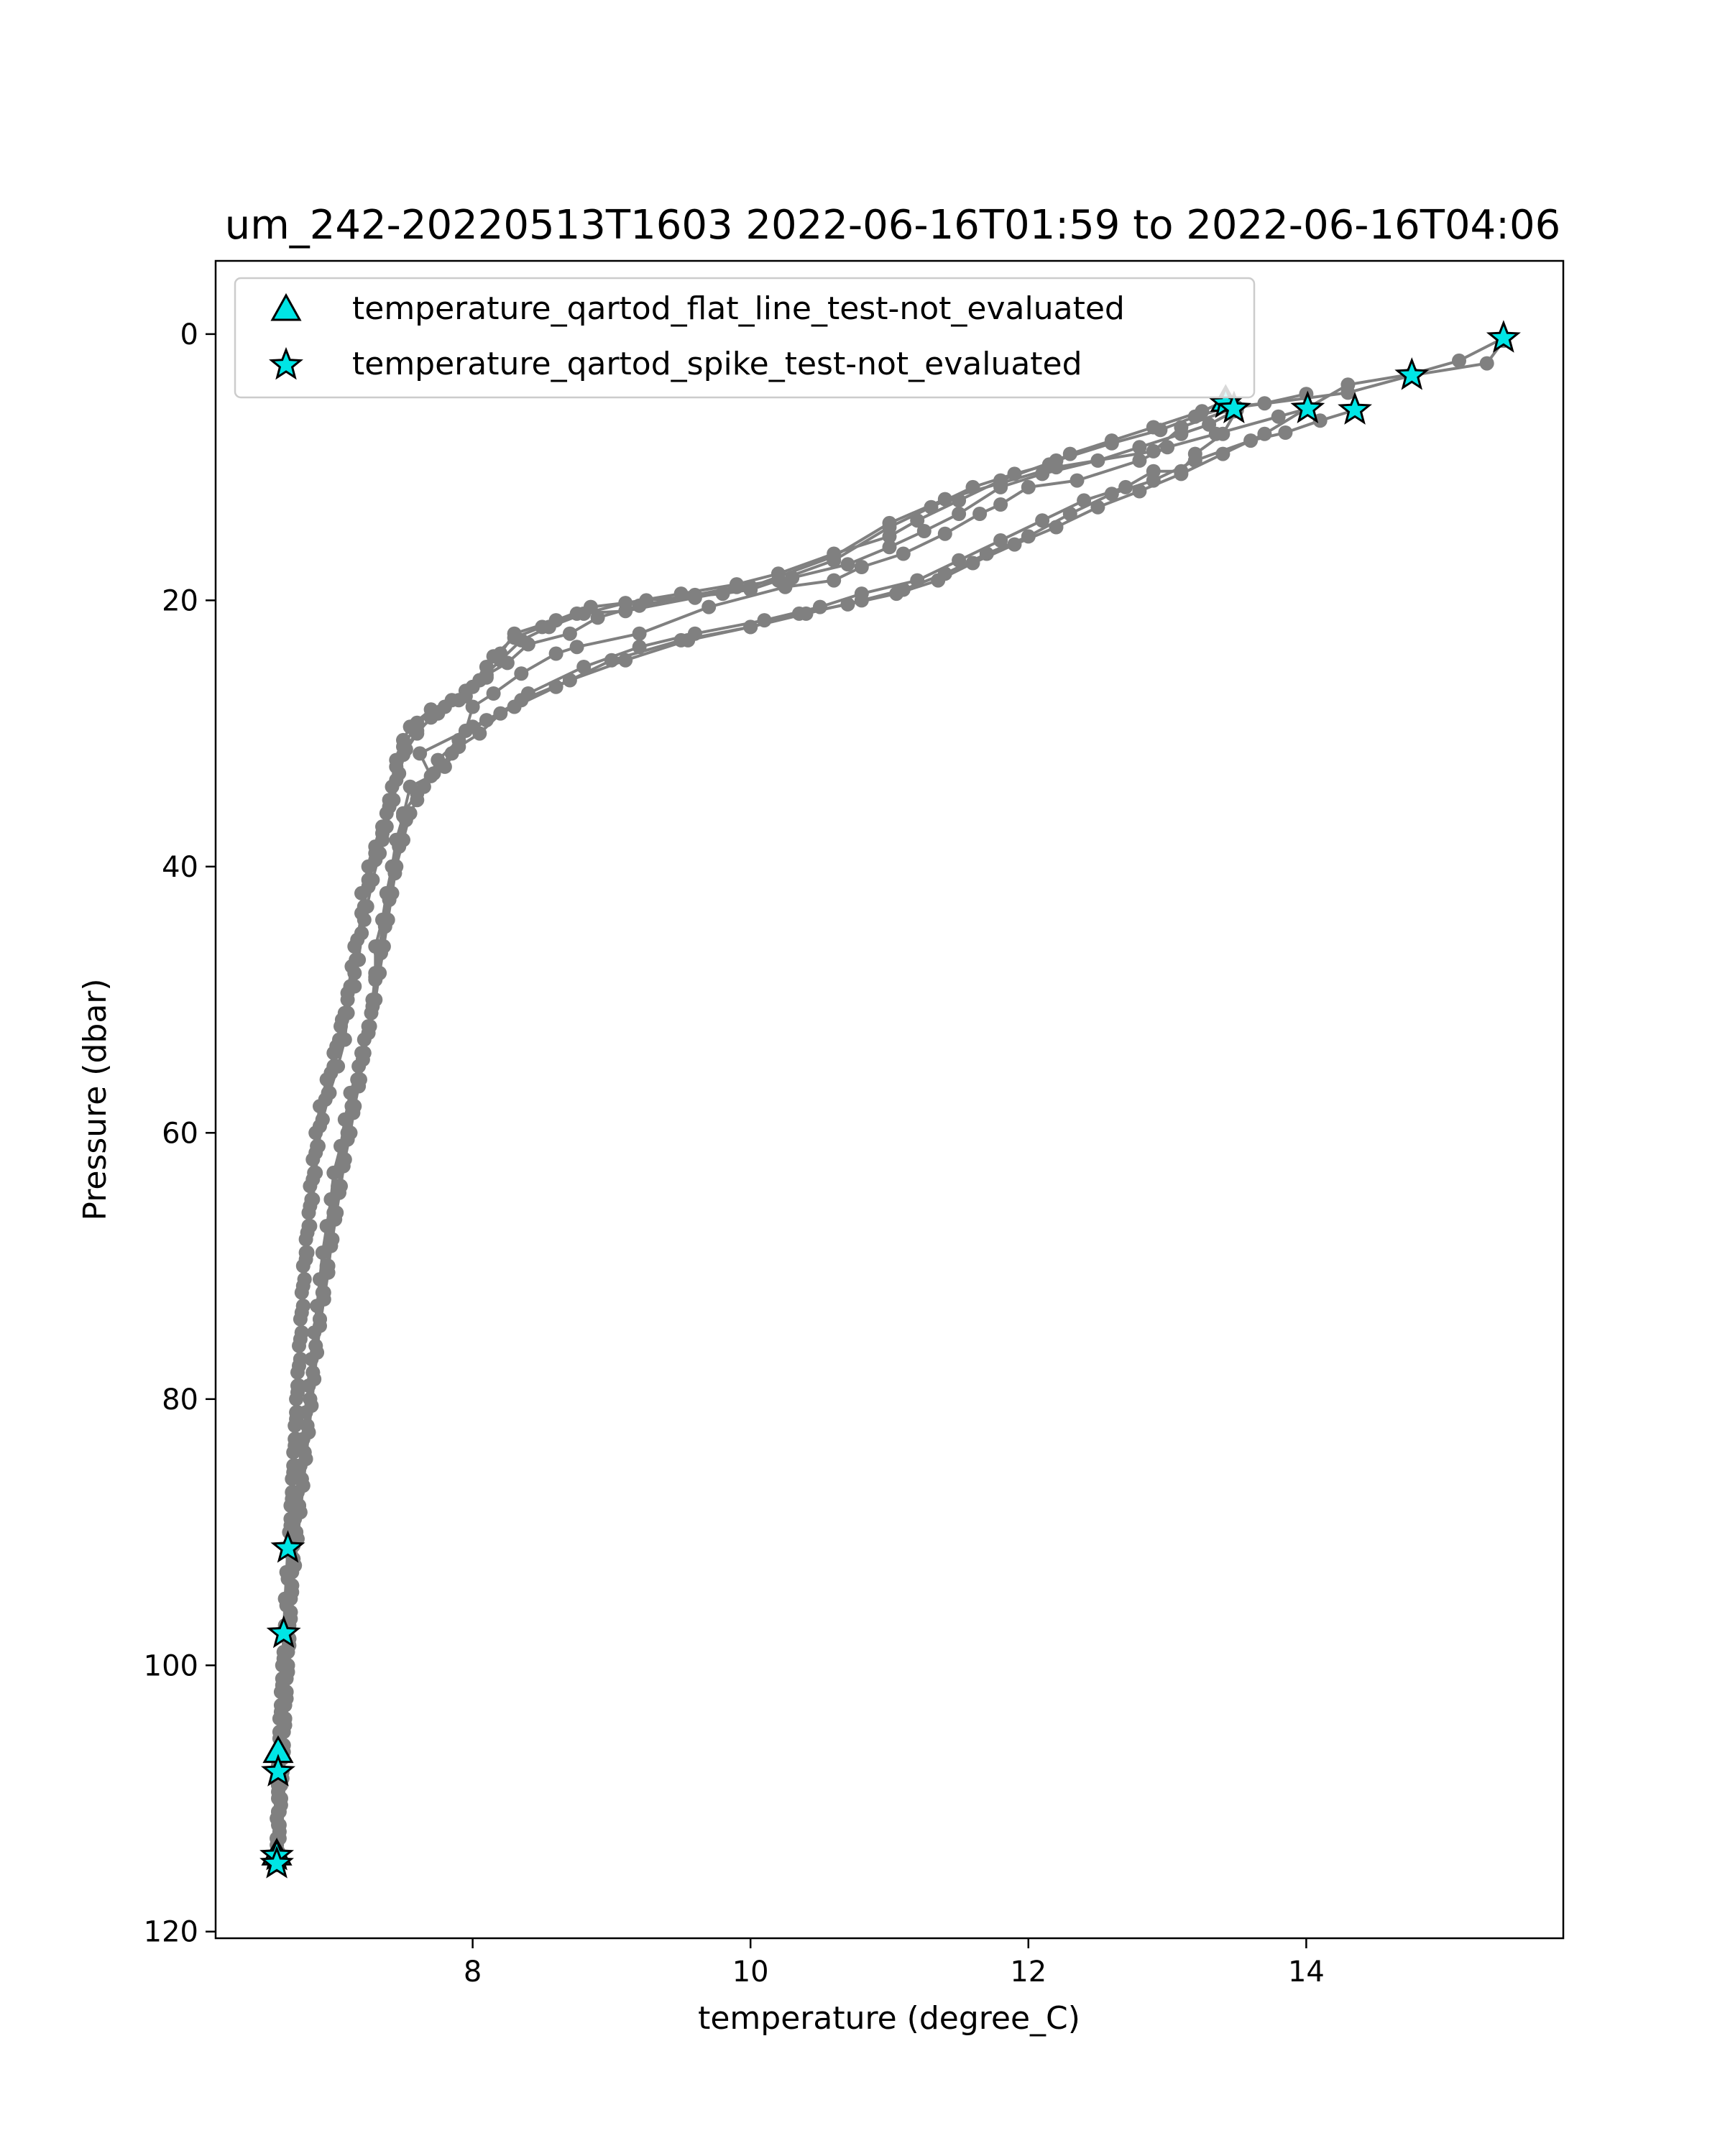 Image resolution: width=1725 pixels, height=2156 pixels. What do you see at coordinates (171, 1665) in the screenshot?
I see `y-tick-label: 100` at bounding box center [171, 1665].